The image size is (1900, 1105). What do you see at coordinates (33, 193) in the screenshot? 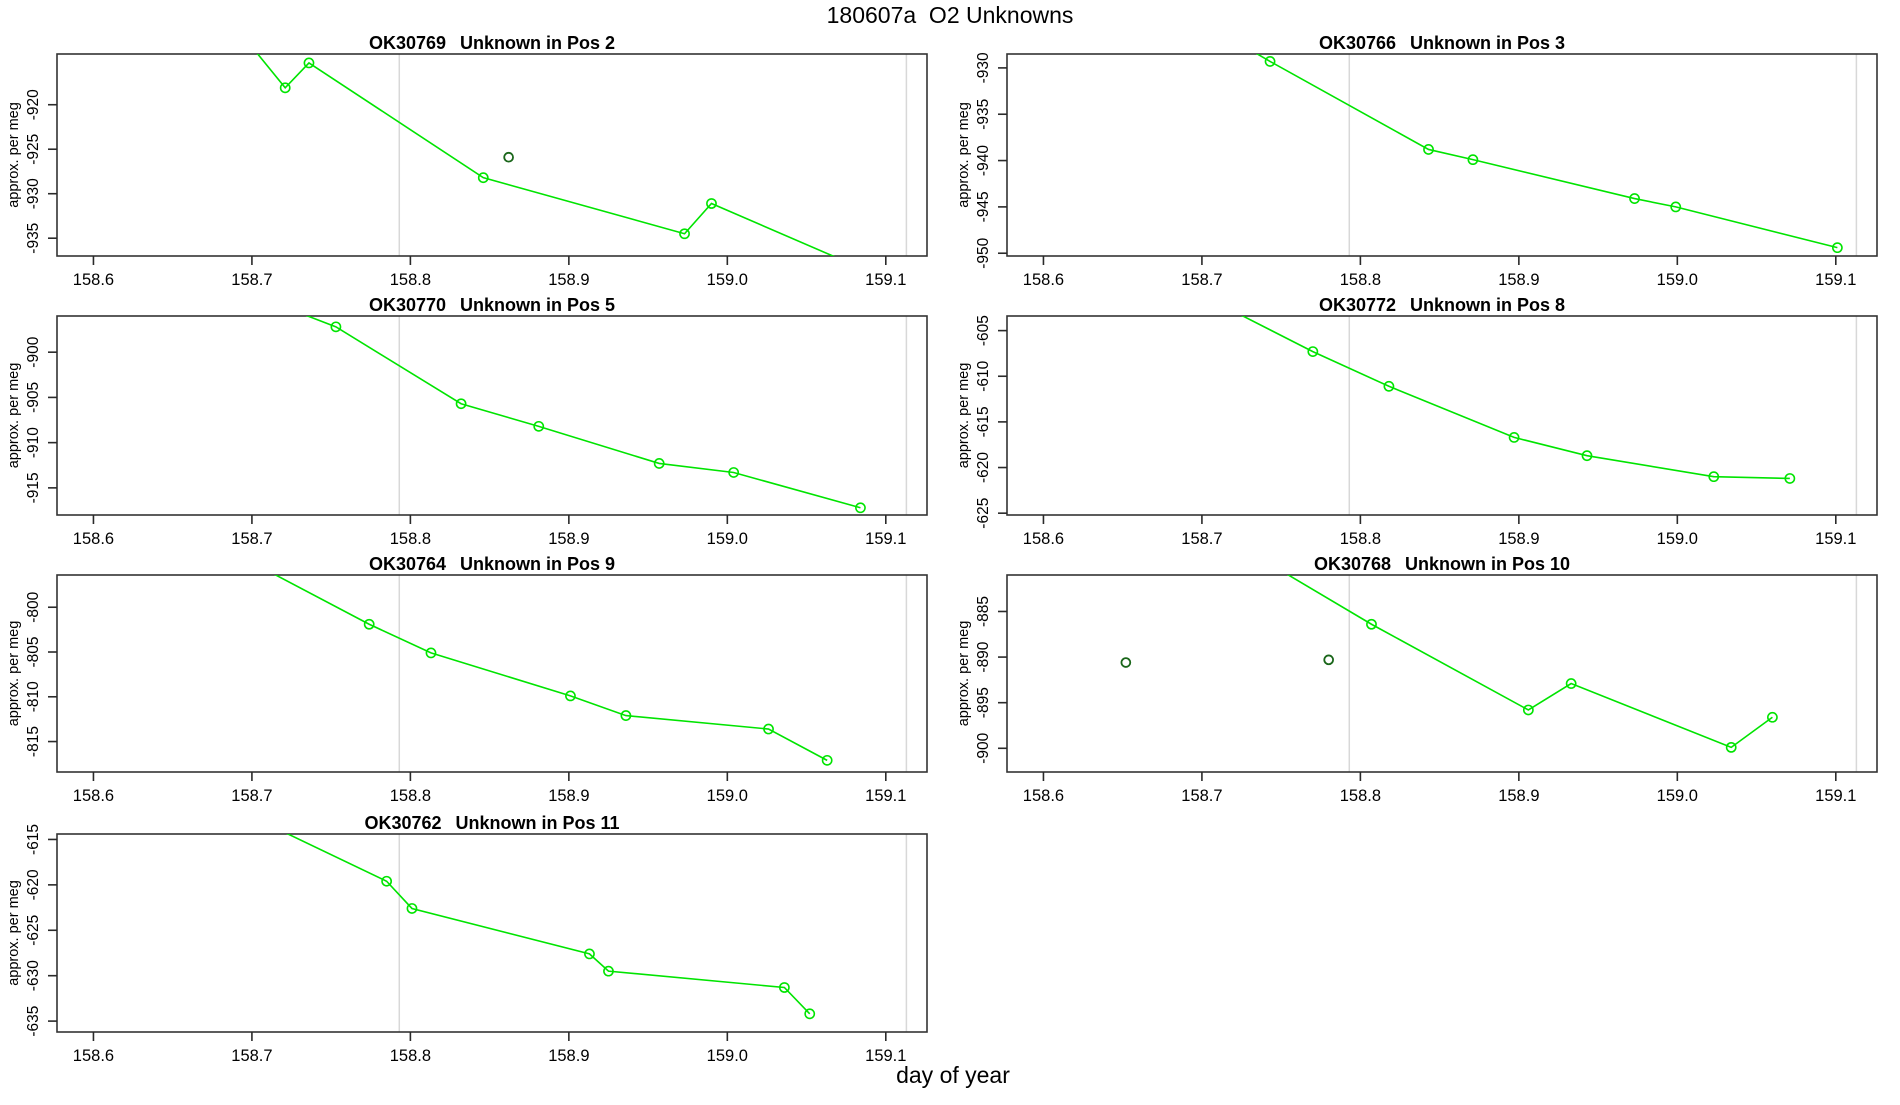
I see `y-tick-label: -930` at bounding box center [33, 193].